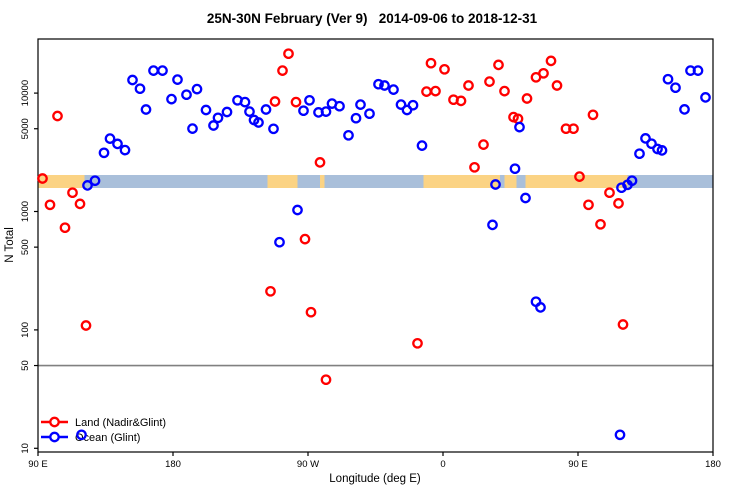  I want to click on y-tick-label: 10, so click(25, 448).